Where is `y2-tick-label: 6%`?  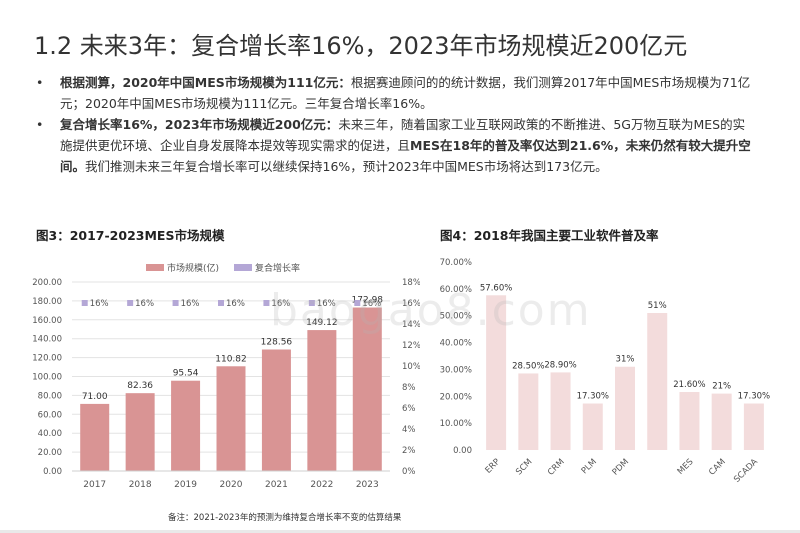 y2-tick-label: 6% is located at coordinates (409, 409).